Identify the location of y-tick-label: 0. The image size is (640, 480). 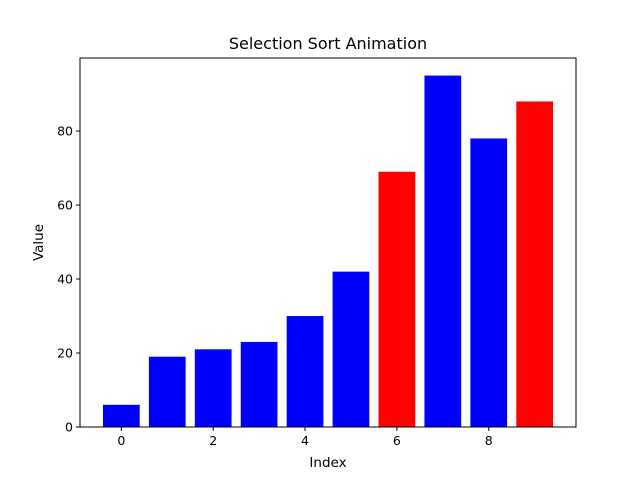
(69, 427).